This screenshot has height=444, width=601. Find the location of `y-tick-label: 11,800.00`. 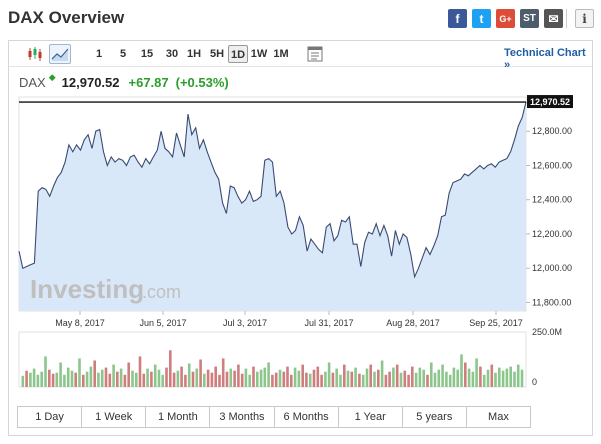

y-tick-label: 11,800.00 is located at coordinates (551, 302).